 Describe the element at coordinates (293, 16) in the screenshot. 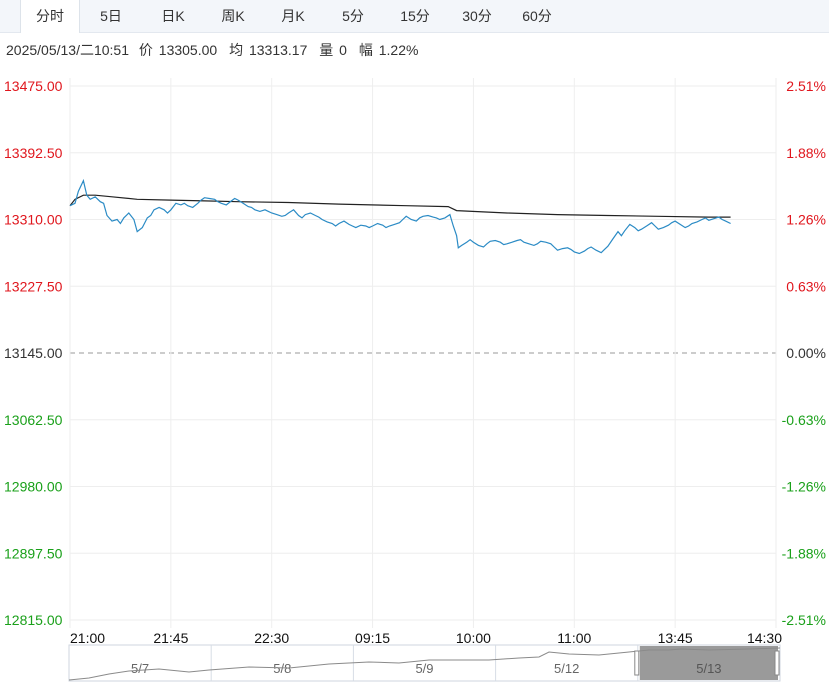

I see `tab-monthly-k: 月K` at that location.